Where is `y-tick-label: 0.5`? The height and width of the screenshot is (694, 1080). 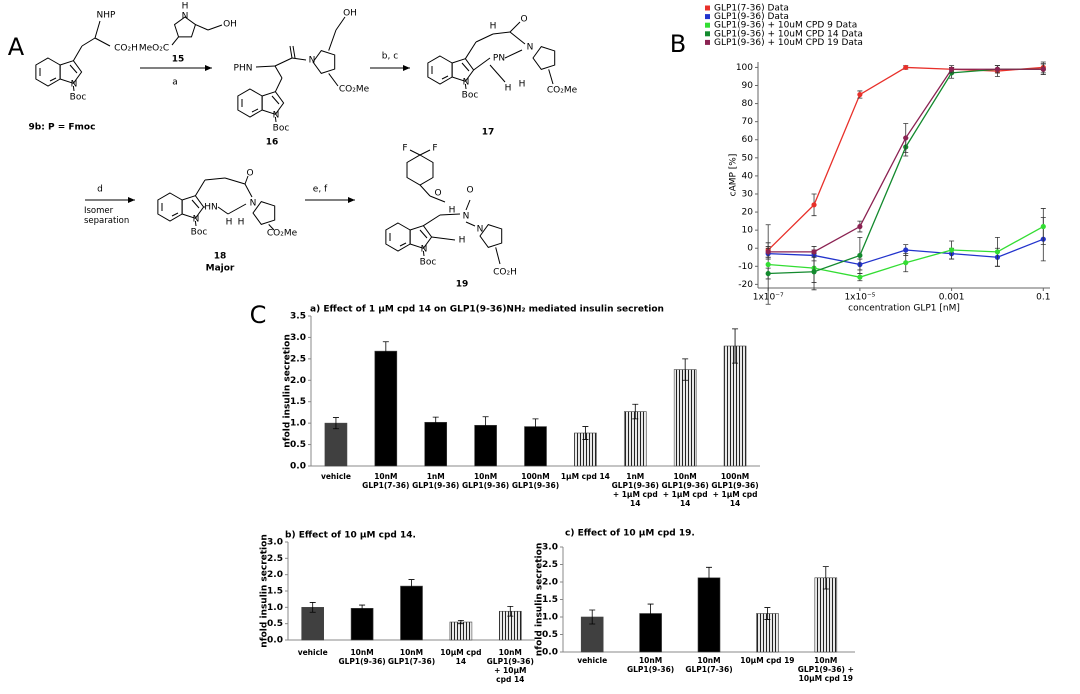
y-tick-label: 0.5 is located at coordinates (550, 635).